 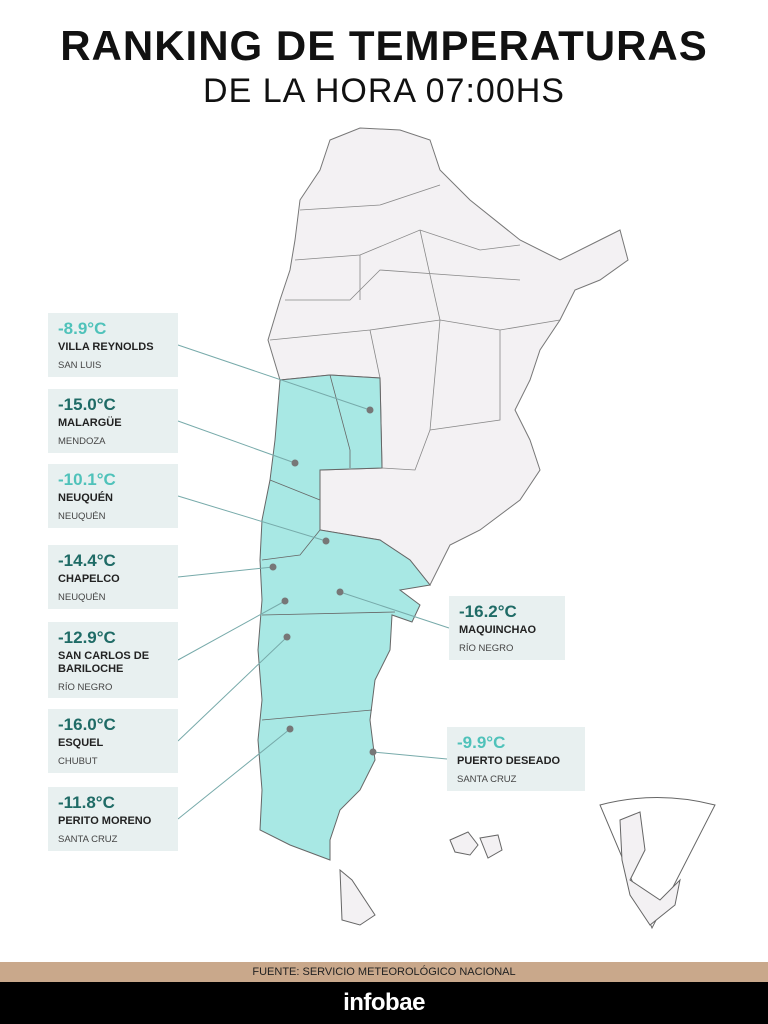 What do you see at coordinates (497, 630) in the screenshot?
I see `station-name: MAQUINCHAO` at bounding box center [497, 630].